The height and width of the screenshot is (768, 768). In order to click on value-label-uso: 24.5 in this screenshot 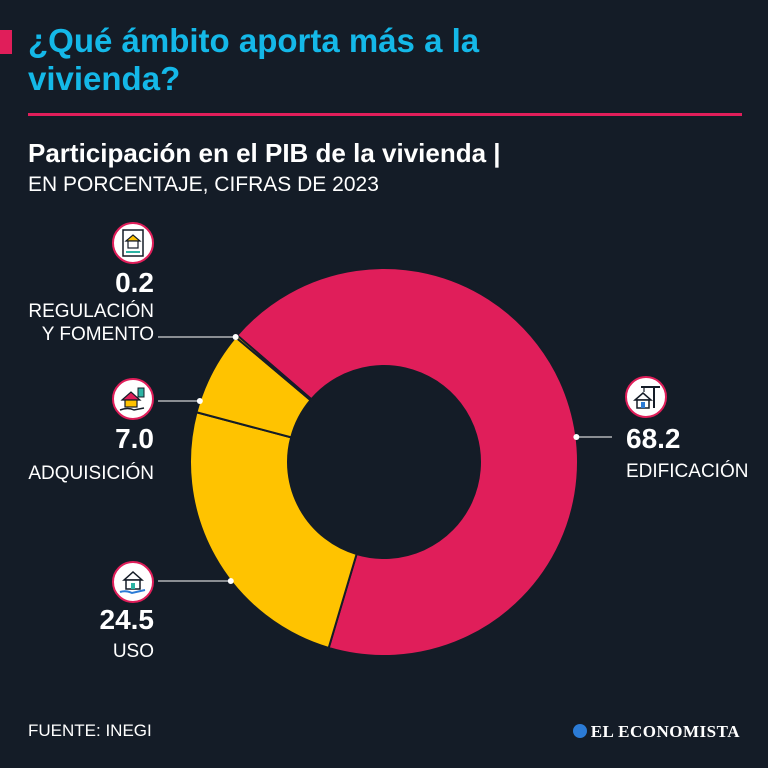, I will do `click(127, 619)`.